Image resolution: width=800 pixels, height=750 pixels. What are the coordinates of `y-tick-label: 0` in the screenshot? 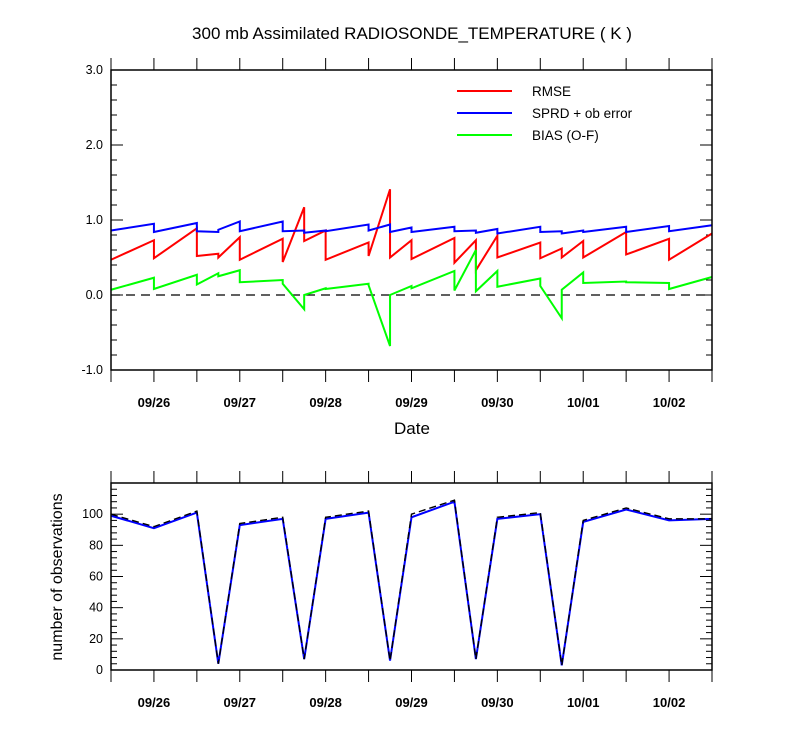 It's located at (99, 670).